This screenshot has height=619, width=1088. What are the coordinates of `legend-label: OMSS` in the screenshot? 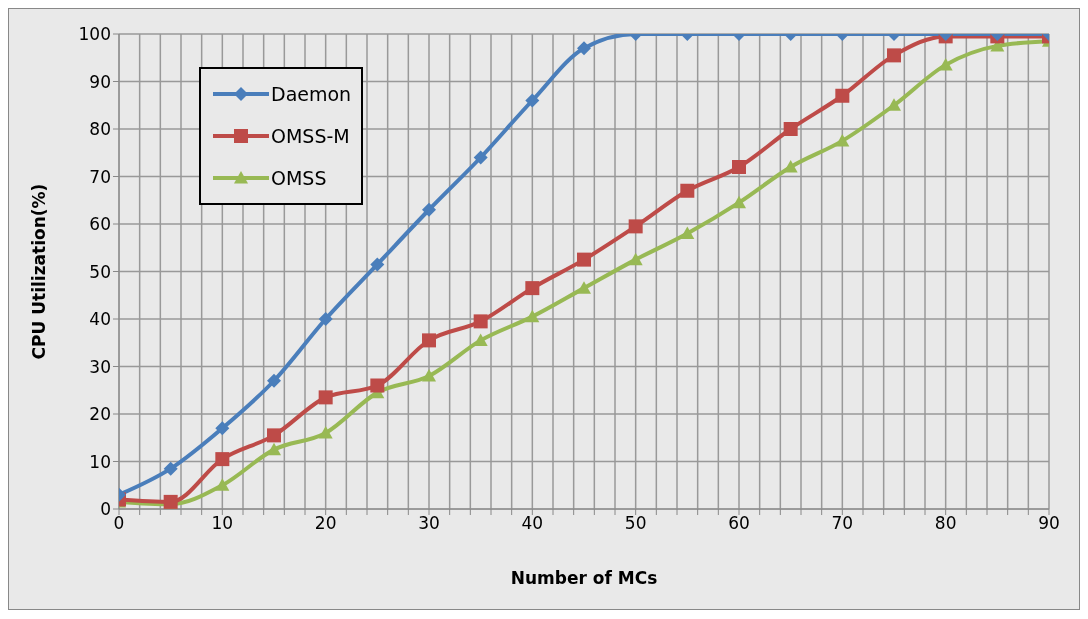 It's located at (299, 178).